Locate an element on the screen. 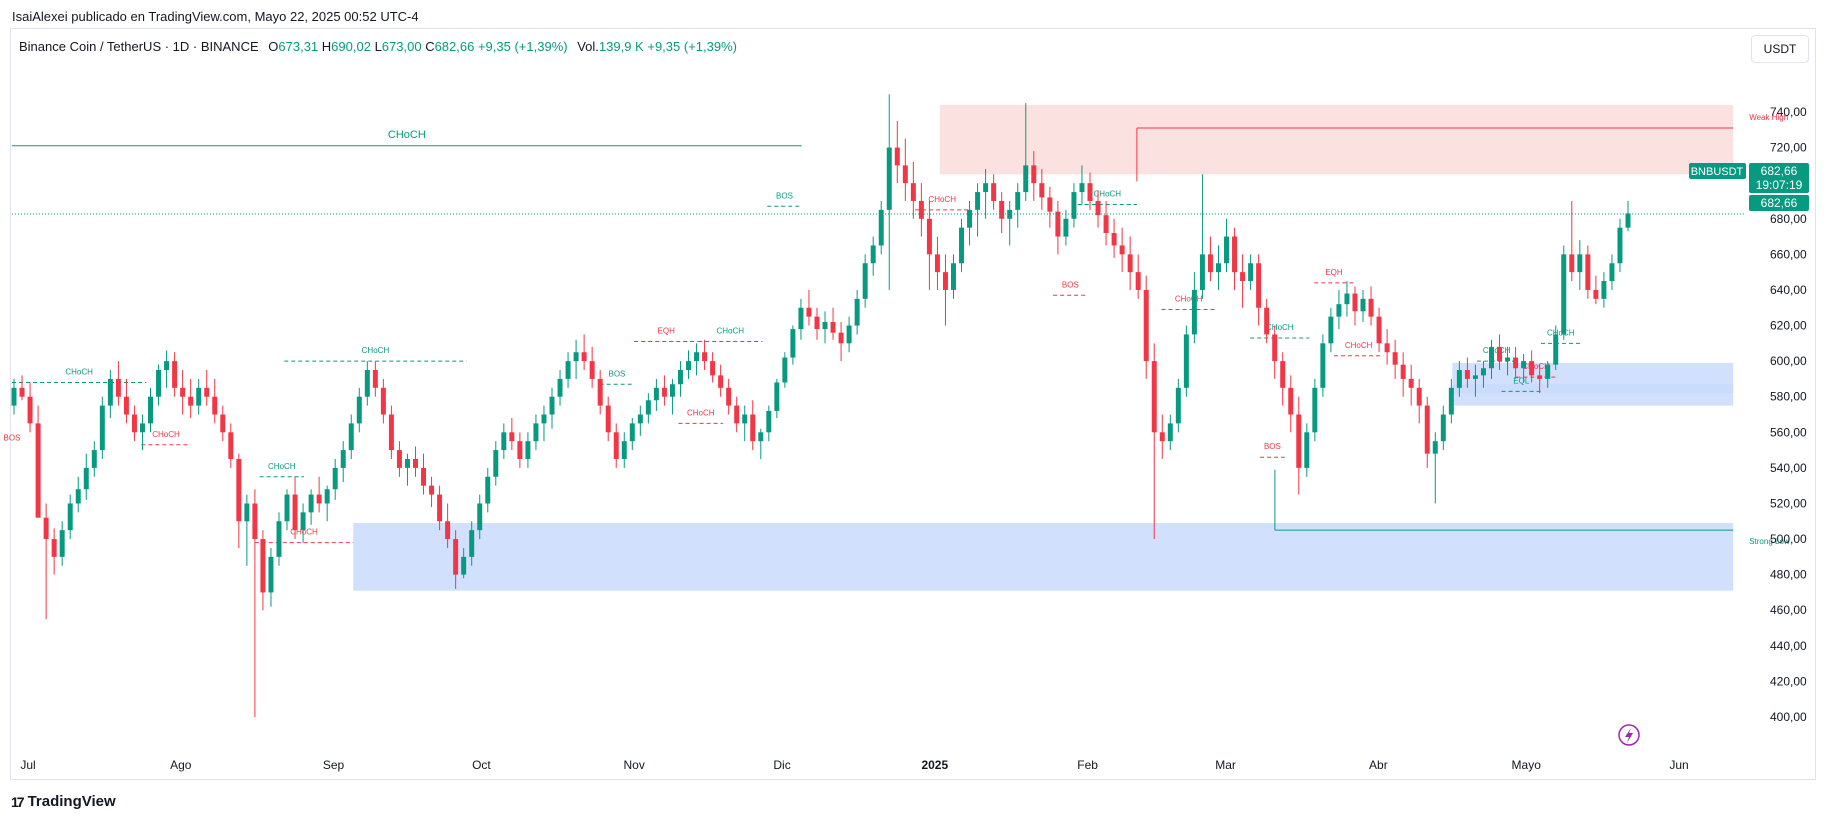  logo-mark: 17 is located at coordinates (18, 801).